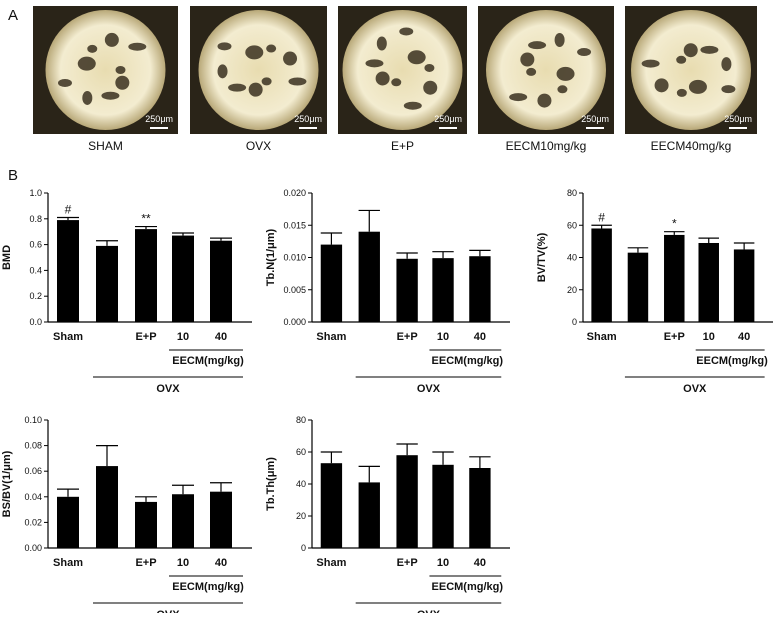  Describe the element at coordinates (13, 175) in the screenshot. I see `panel-label: B` at that location.